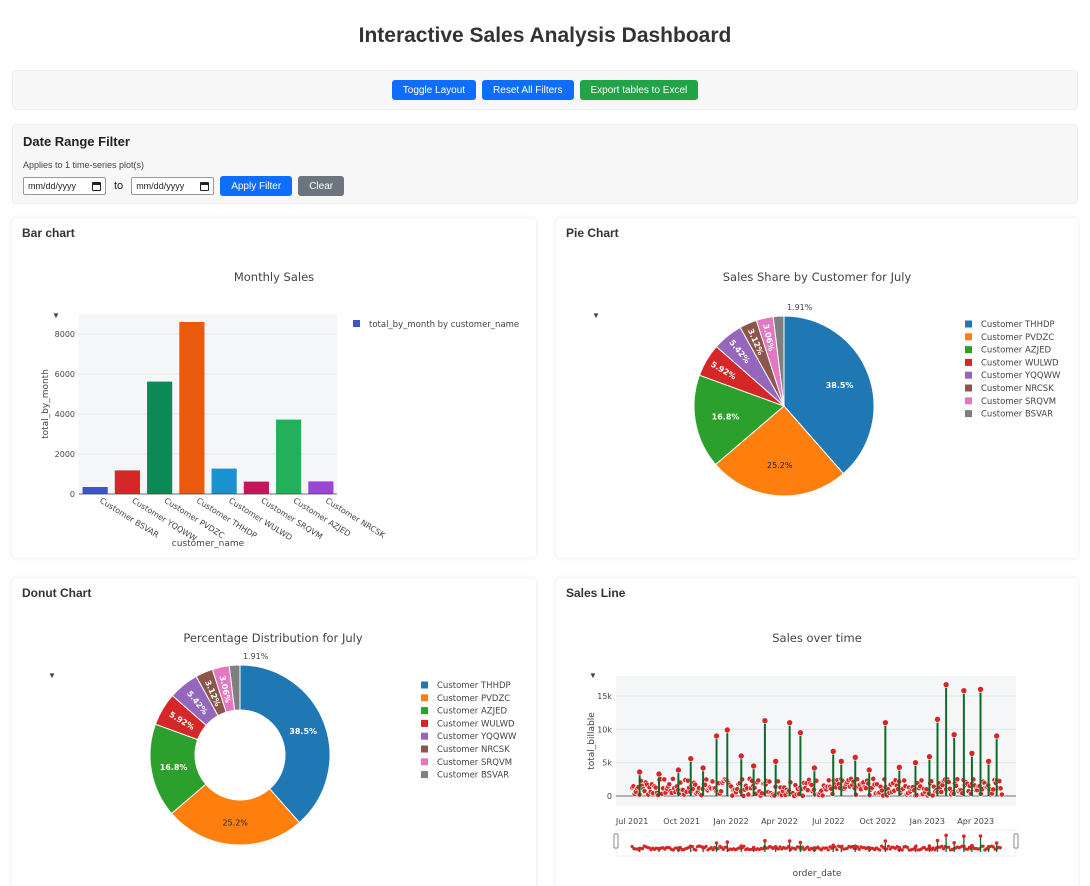 This screenshot has height=886, width=1090. What do you see at coordinates (48, 233) in the screenshot?
I see `bar-chart-heading: Bar chart` at bounding box center [48, 233].